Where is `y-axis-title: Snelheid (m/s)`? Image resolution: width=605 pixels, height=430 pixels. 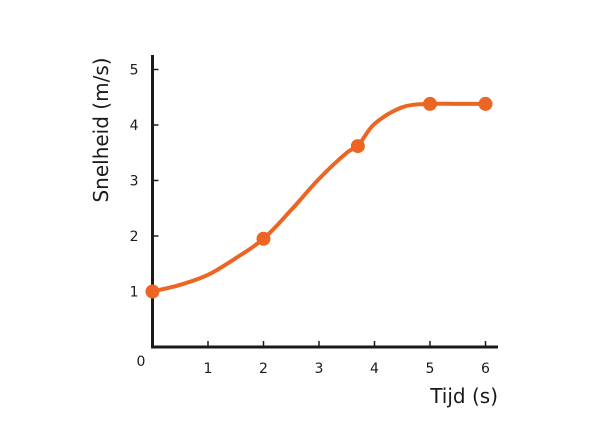
y-axis-title: Snelheid (m/s) is located at coordinates (101, 129).